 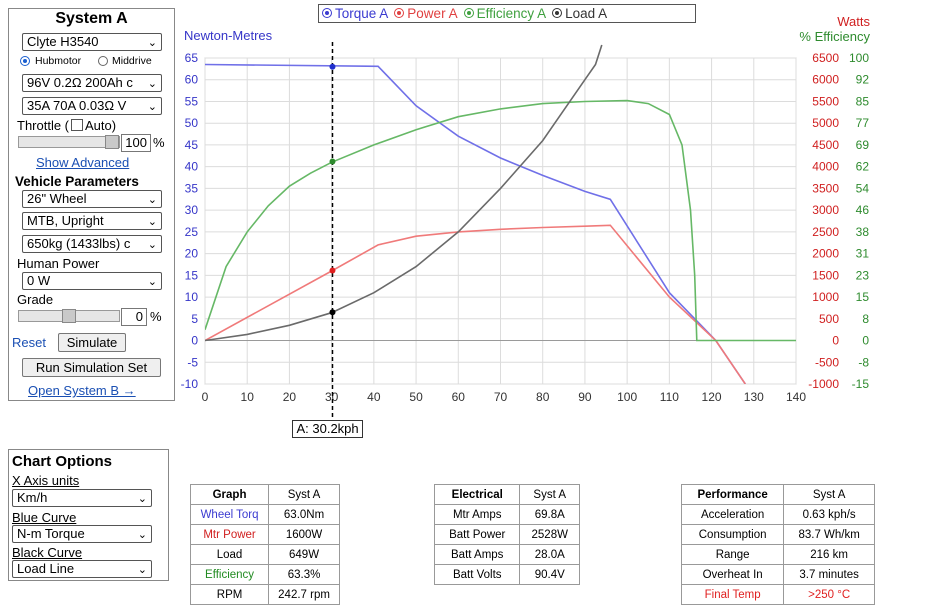 What do you see at coordinates (732, 554) in the screenshot?
I see `perf-label: Range` at bounding box center [732, 554].